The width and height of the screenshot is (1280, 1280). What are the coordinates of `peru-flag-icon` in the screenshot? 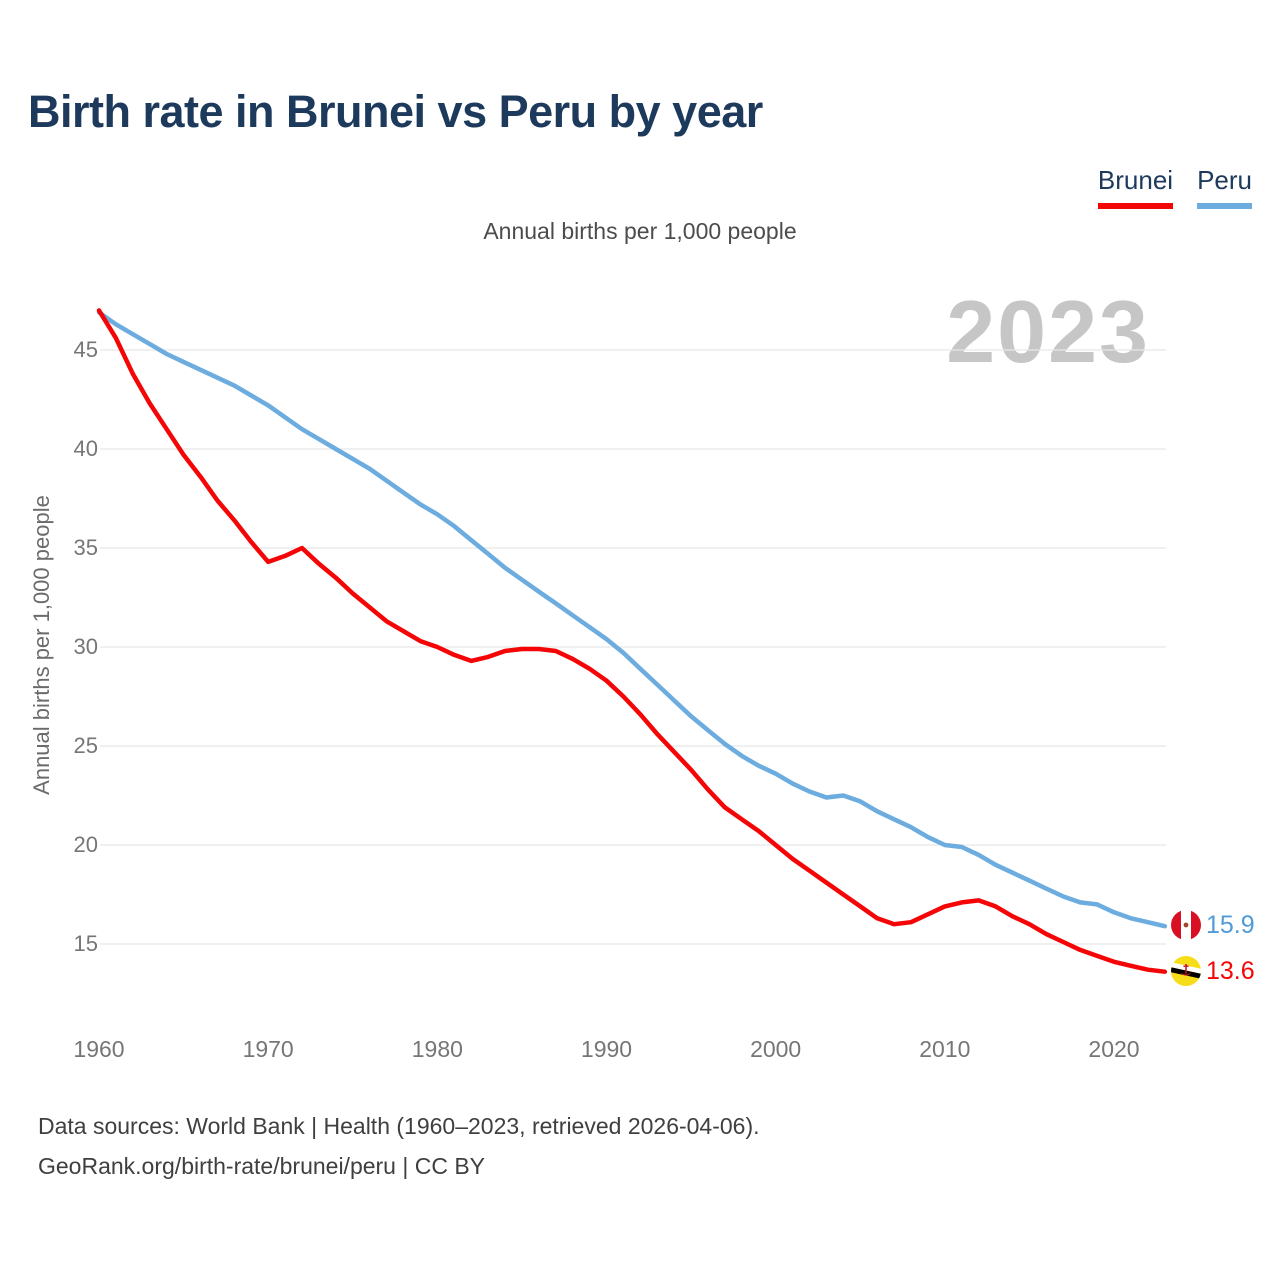 It's located at (1186, 925).